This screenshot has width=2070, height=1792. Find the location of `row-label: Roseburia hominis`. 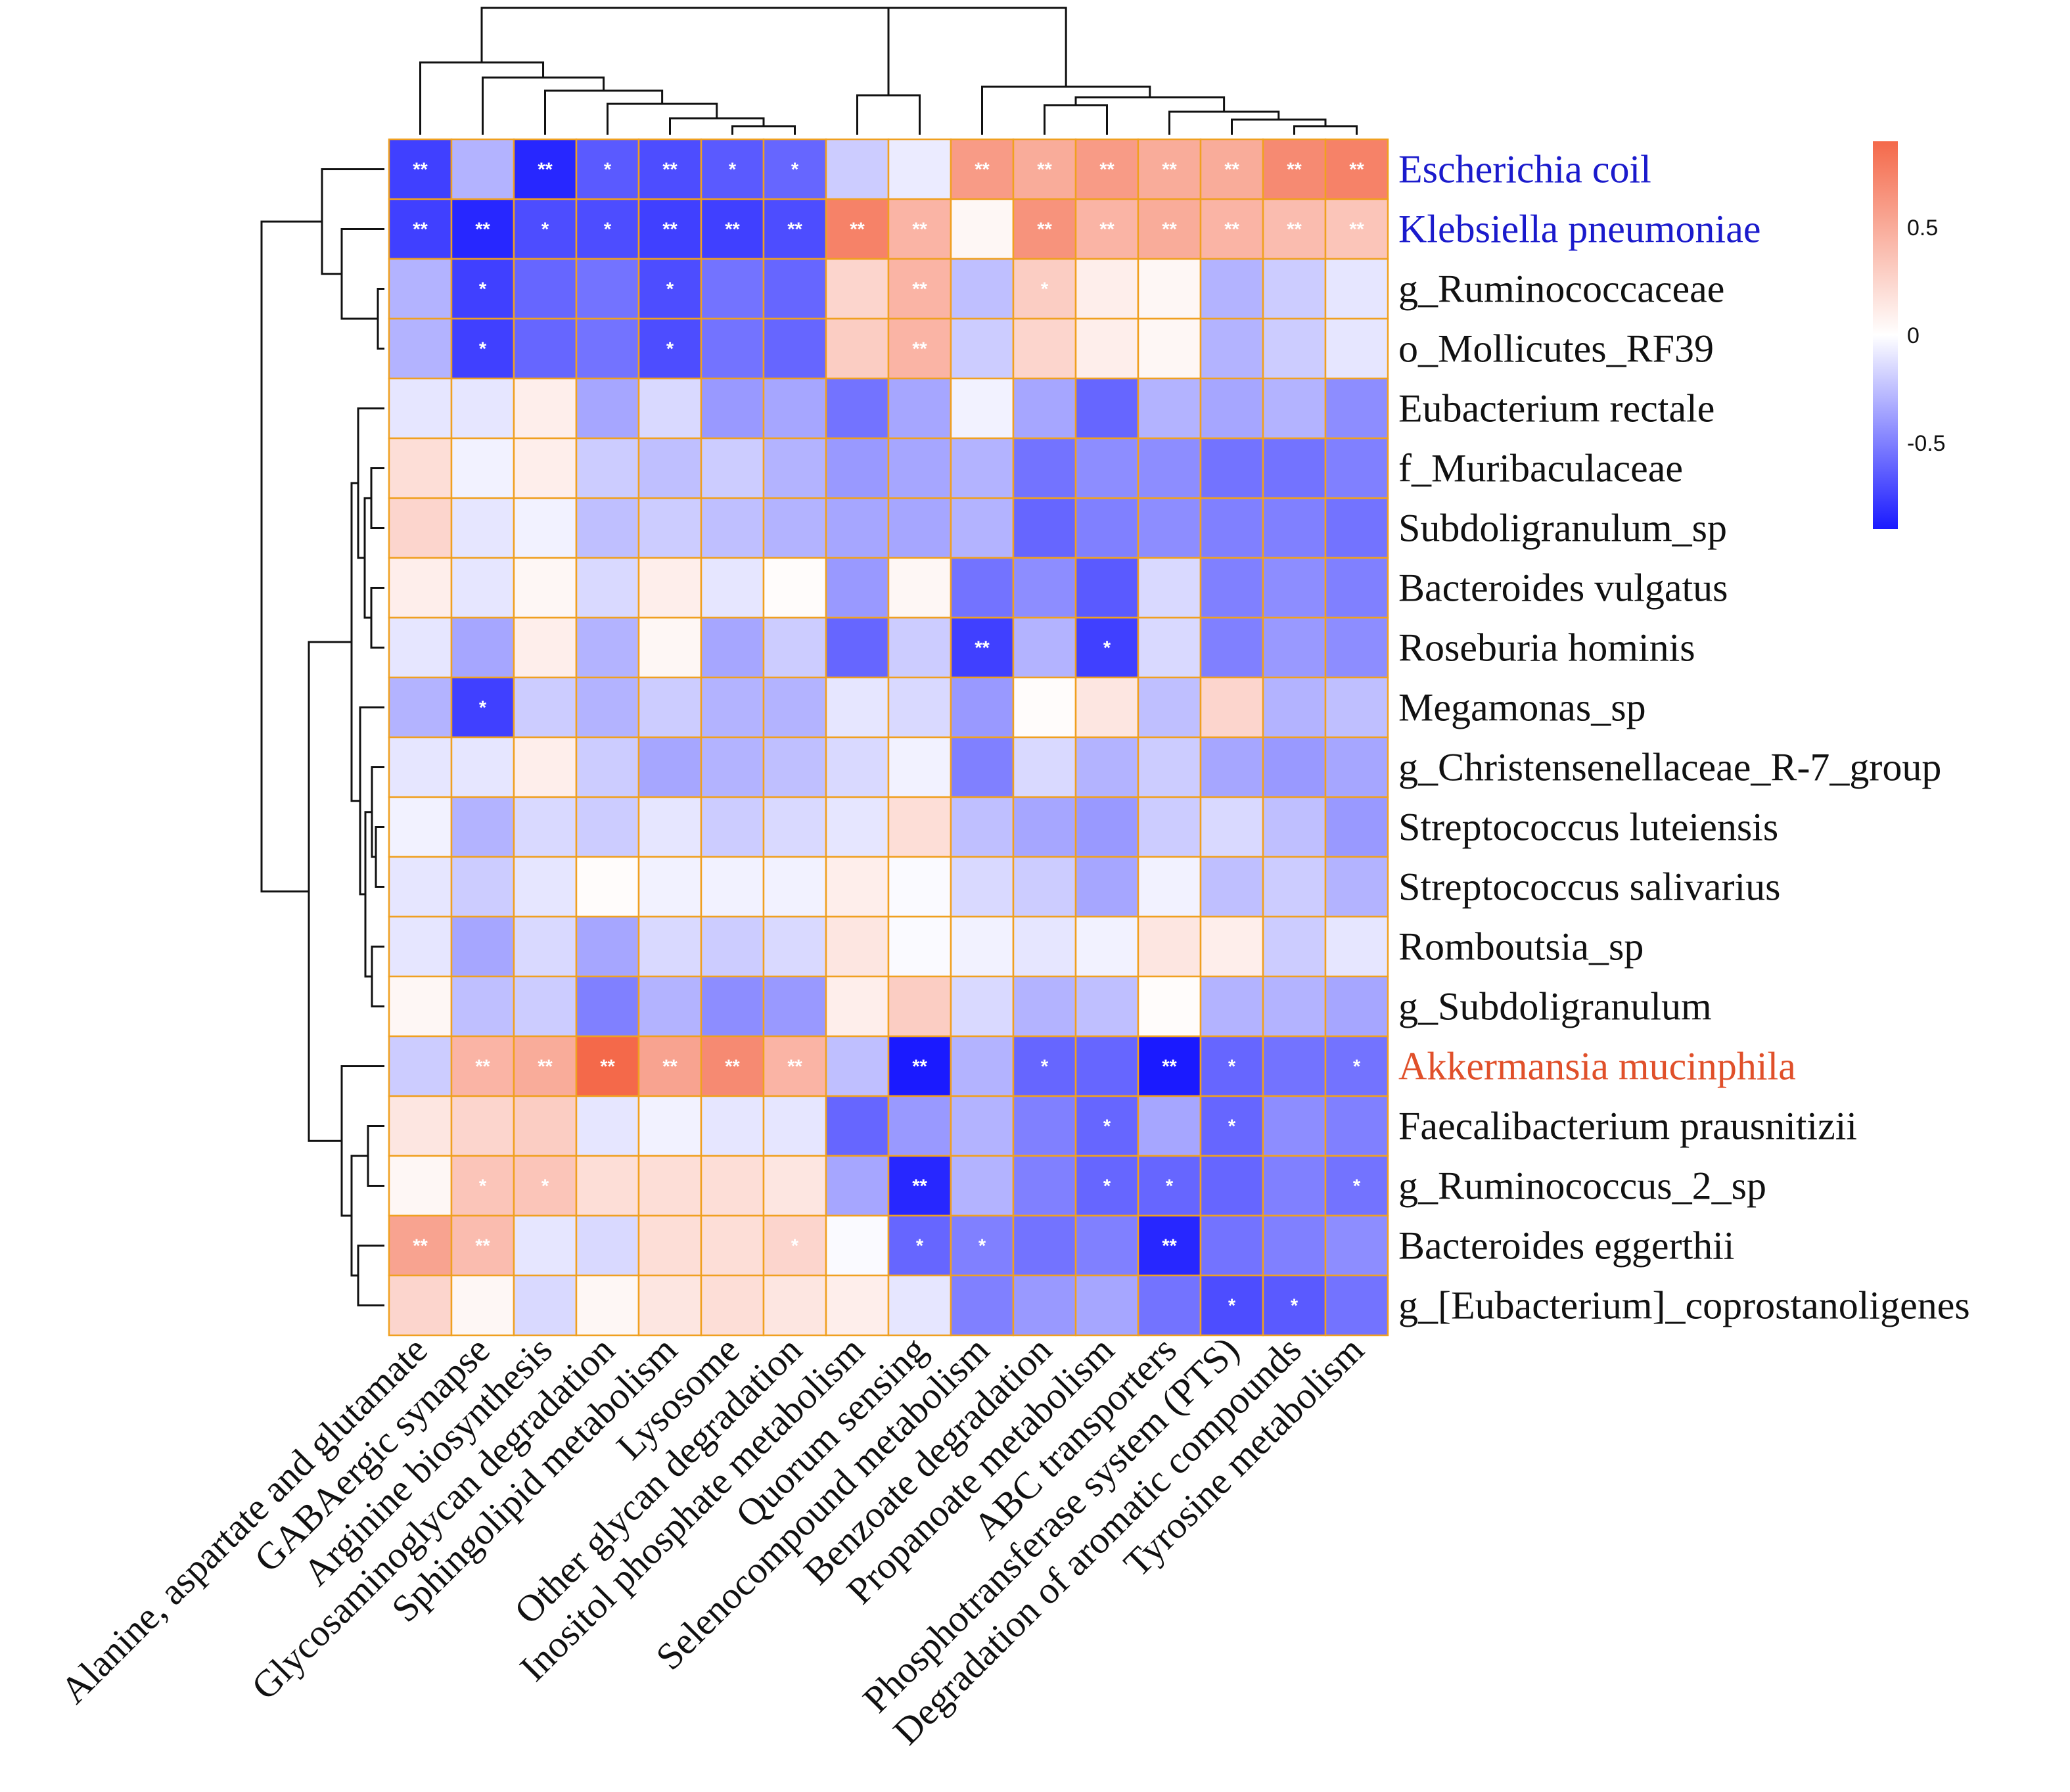

row-label: Roseburia hominis is located at coordinates (1546, 648).